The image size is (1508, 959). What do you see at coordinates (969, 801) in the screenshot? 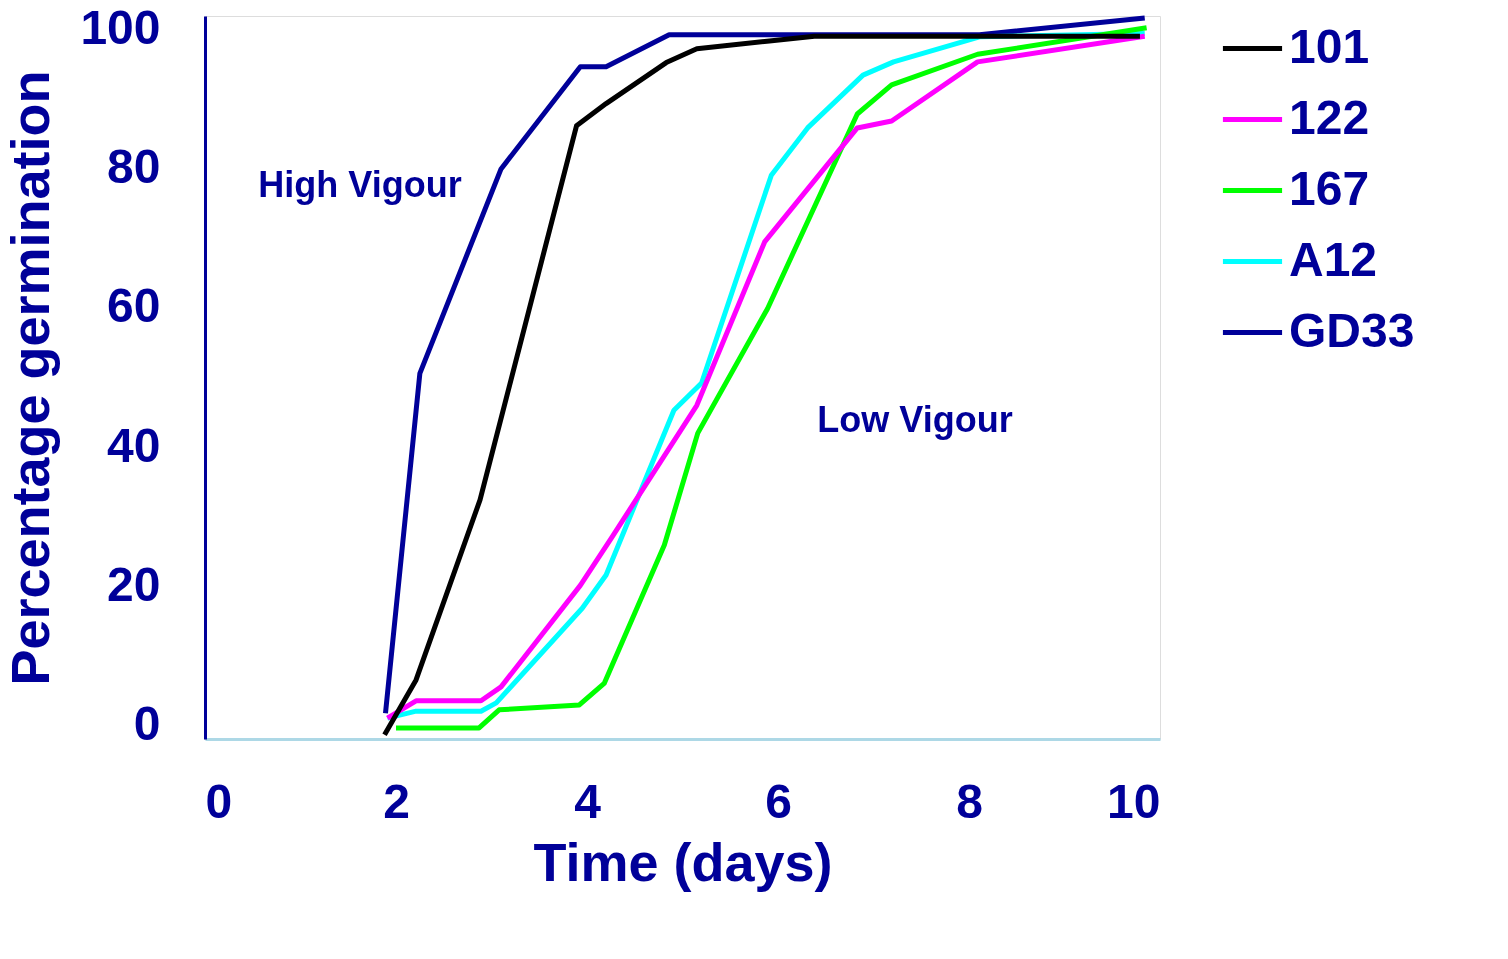
I see `x-tick-label: 8` at bounding box center [969, 801].